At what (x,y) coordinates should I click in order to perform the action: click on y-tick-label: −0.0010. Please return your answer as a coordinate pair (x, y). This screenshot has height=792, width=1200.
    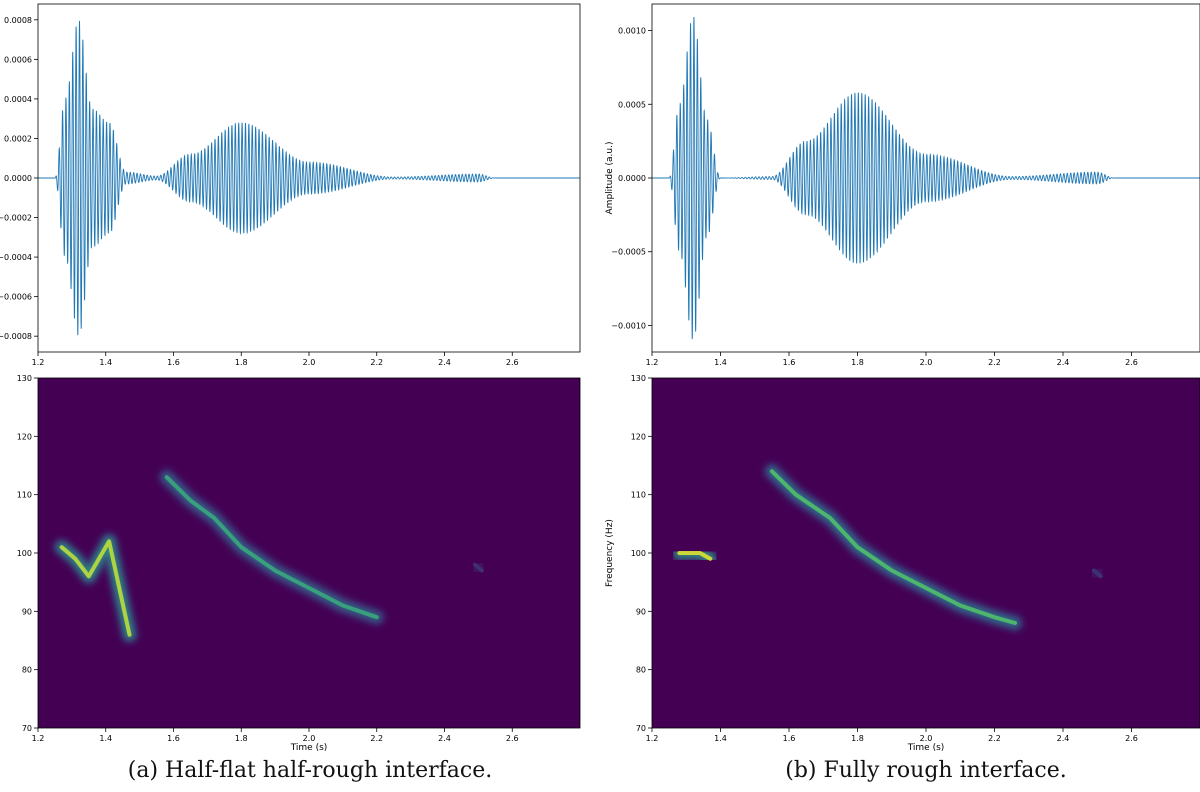
    Looking at the image, I should click on (628, 325).